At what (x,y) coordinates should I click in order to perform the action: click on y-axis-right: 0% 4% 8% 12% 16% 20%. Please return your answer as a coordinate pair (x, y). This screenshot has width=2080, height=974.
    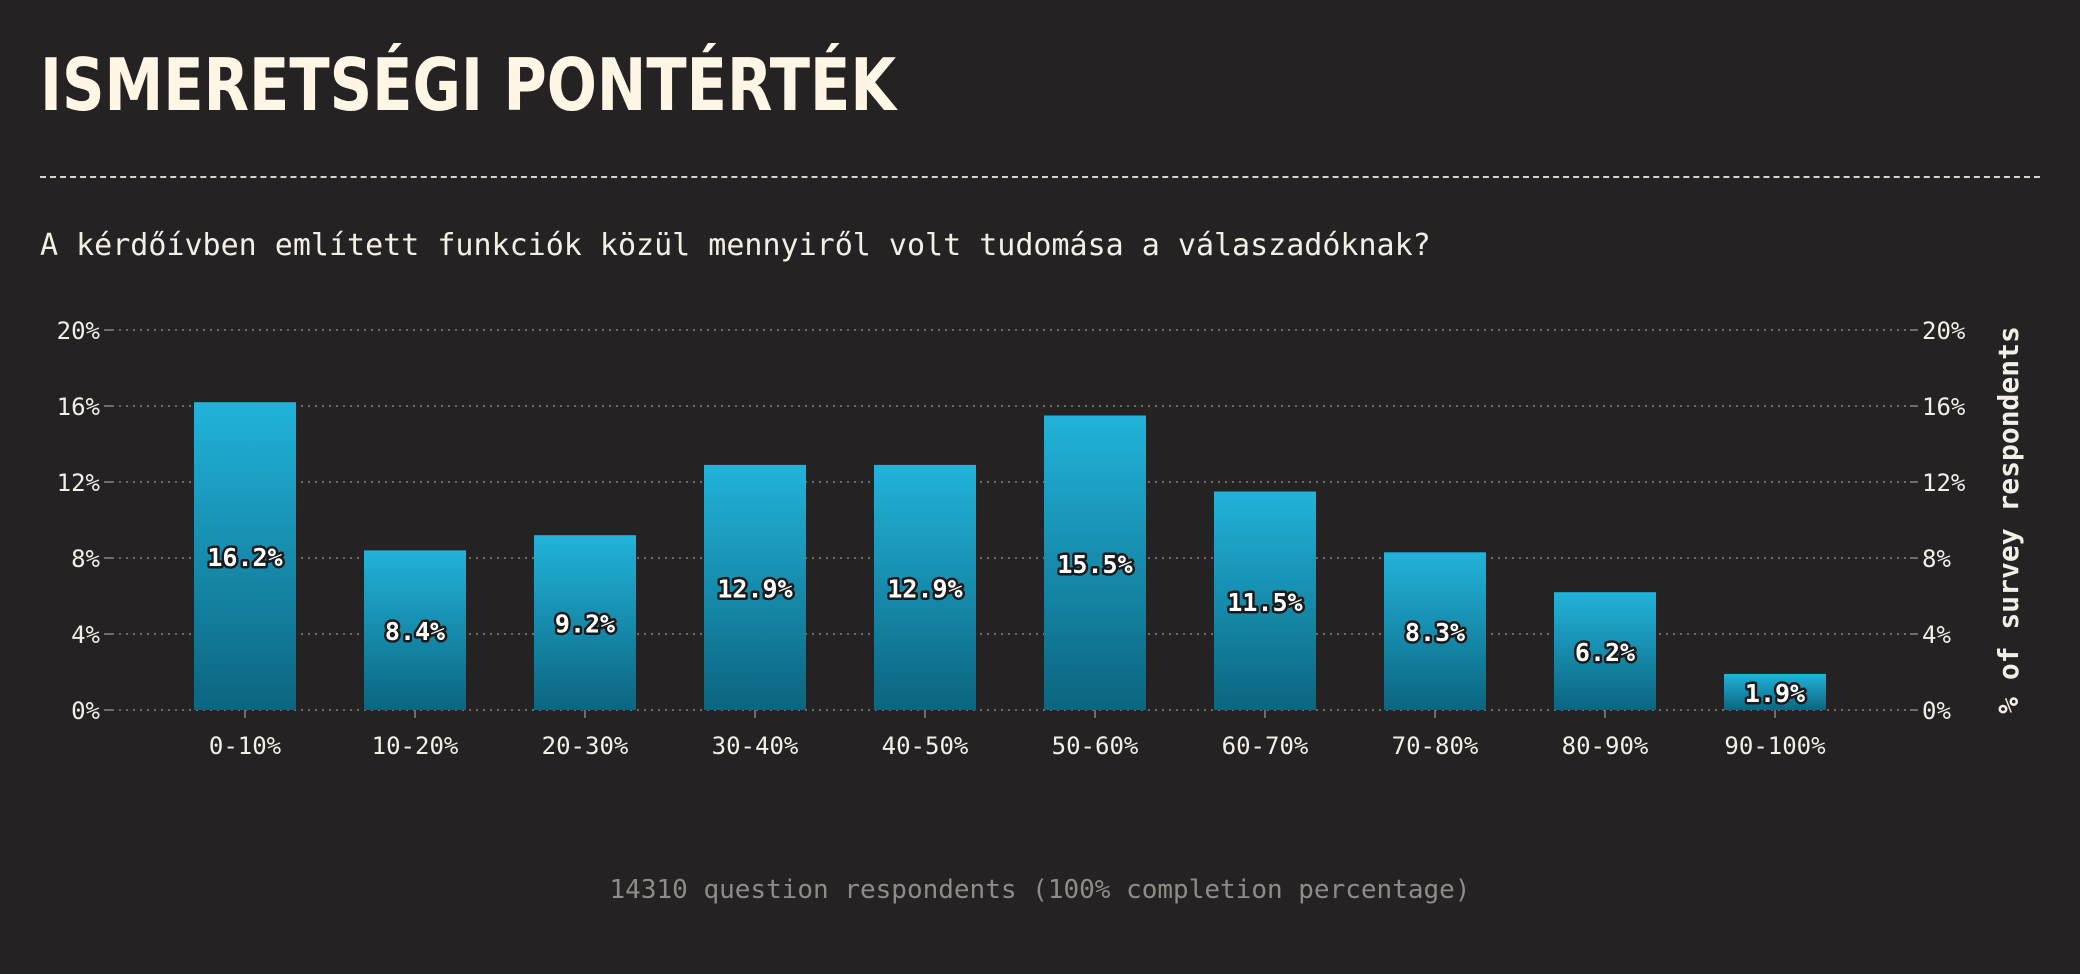
    Looking at the image, I should click on (1938, 521).